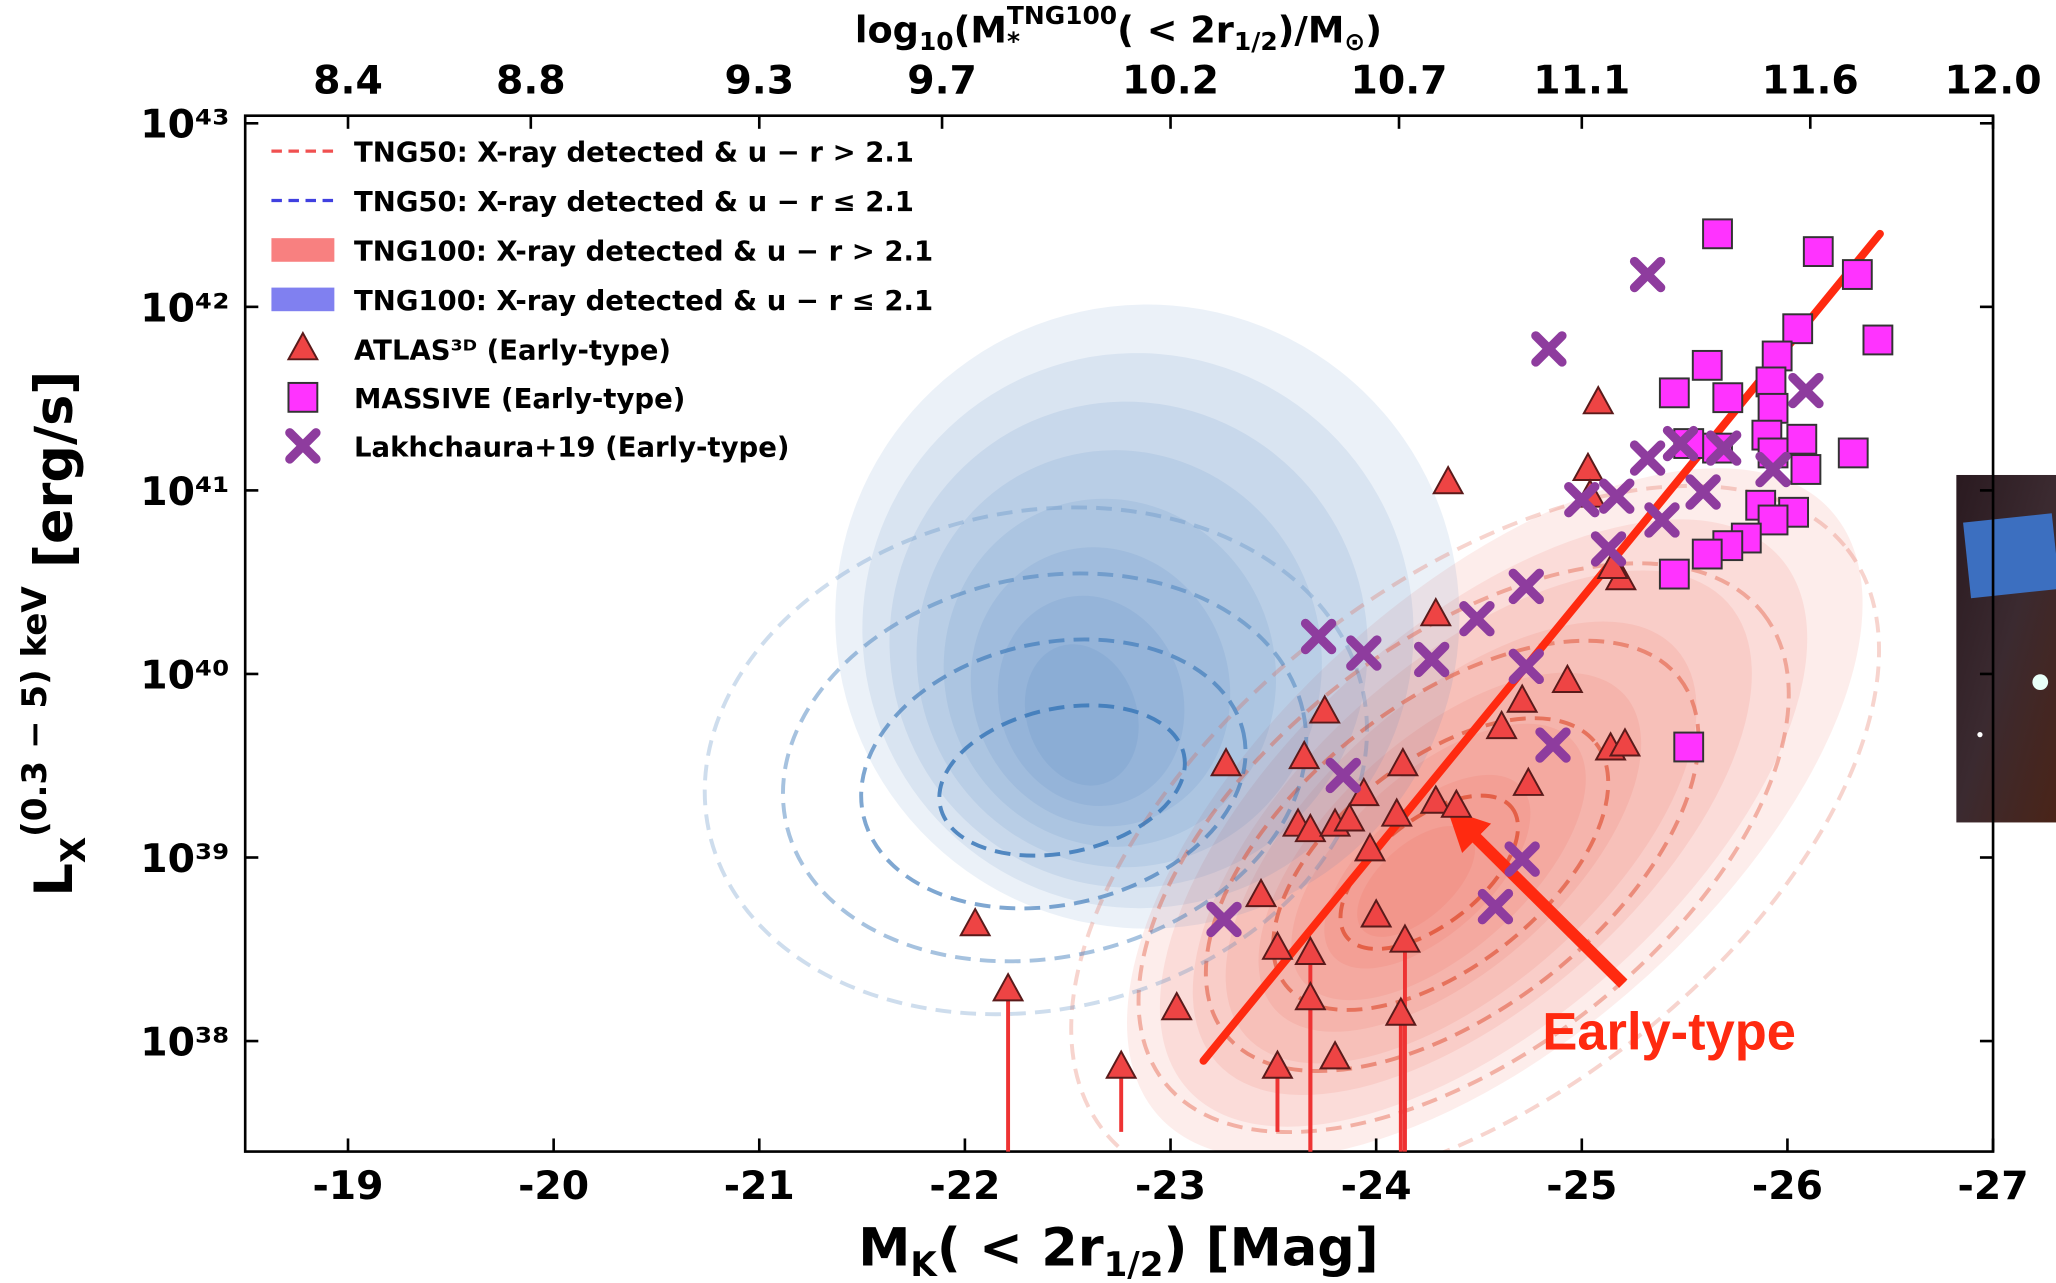  I want to click on x-tick-label: -24, so click(1376, 1186).